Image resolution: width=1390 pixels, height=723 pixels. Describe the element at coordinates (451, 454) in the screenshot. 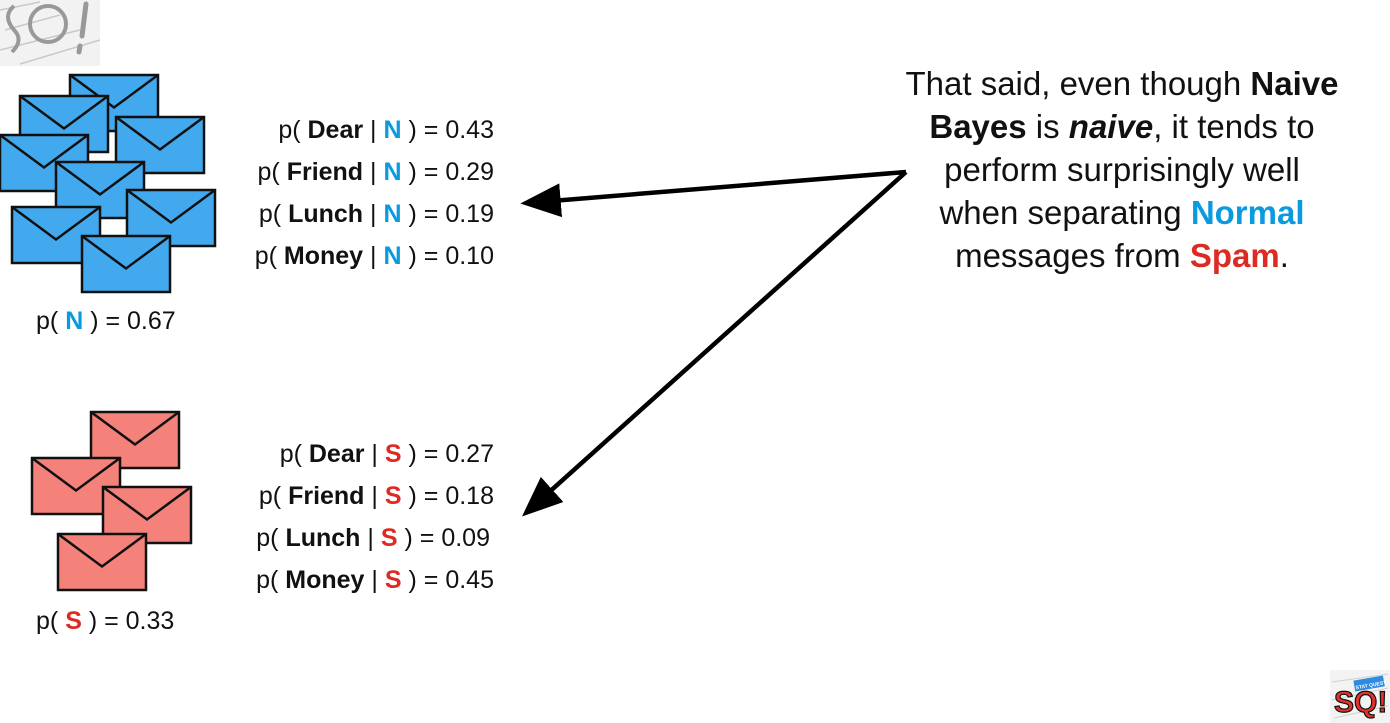

I see `prob-suffix: ) = 0.27` at that location.